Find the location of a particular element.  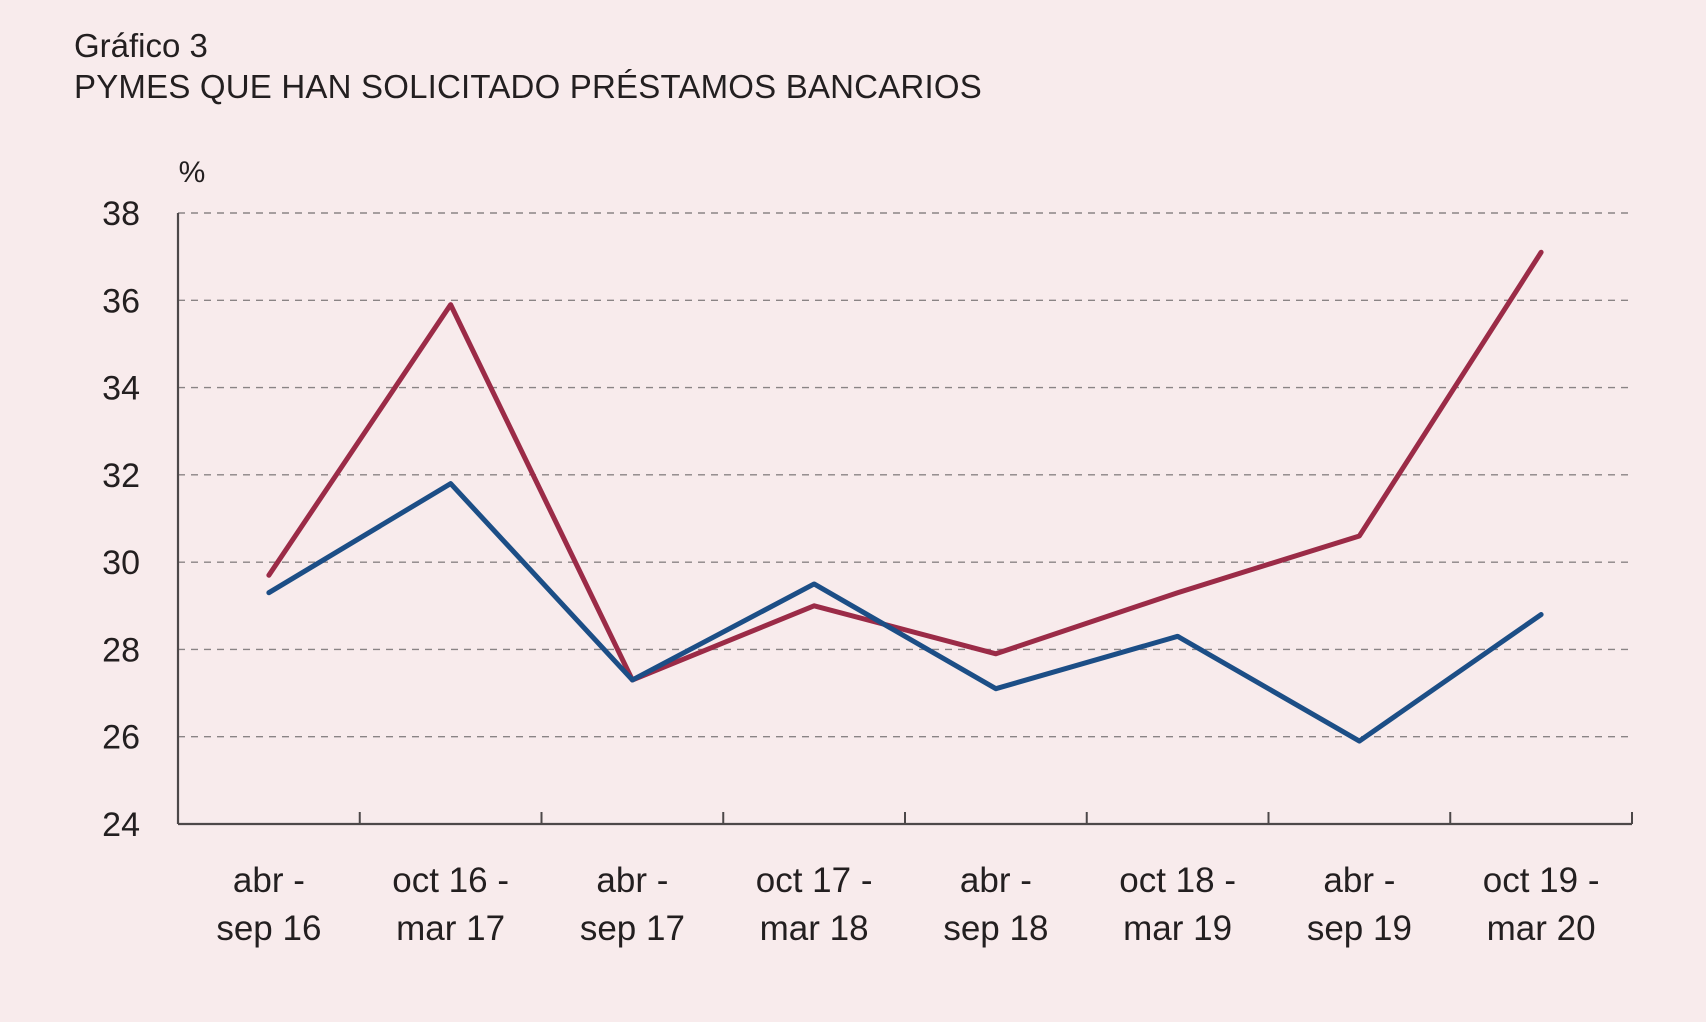

x-tick-label: mar 19 is located at coordinates (1177, 928).